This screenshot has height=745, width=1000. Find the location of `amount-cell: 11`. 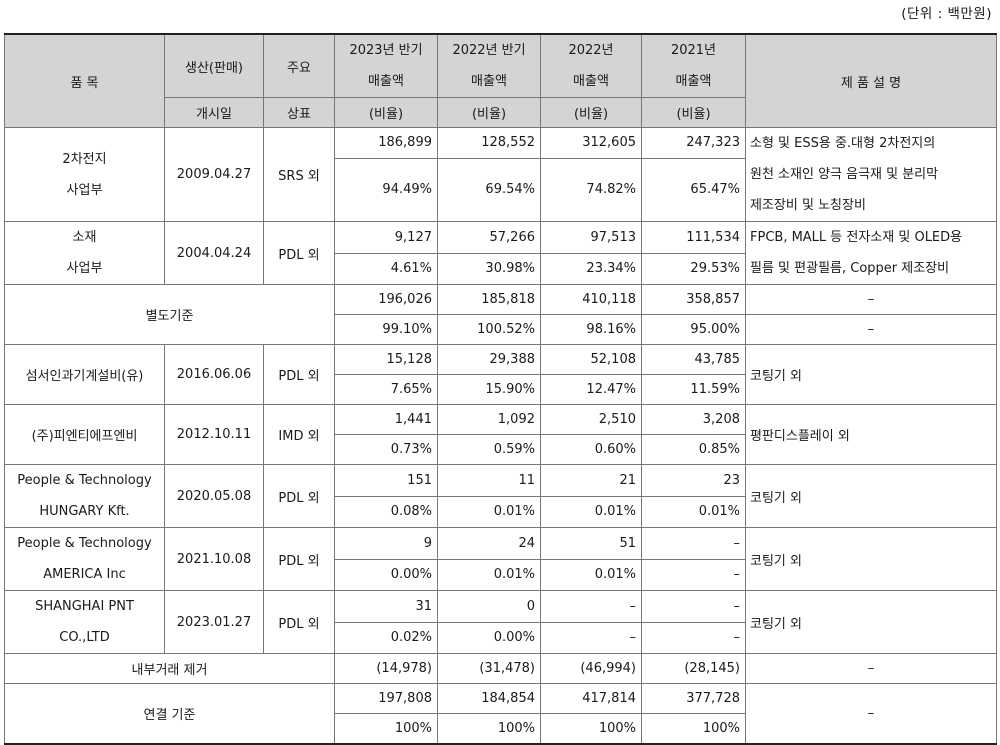

amount-cell: 11 is located at coordinates (489, 480).